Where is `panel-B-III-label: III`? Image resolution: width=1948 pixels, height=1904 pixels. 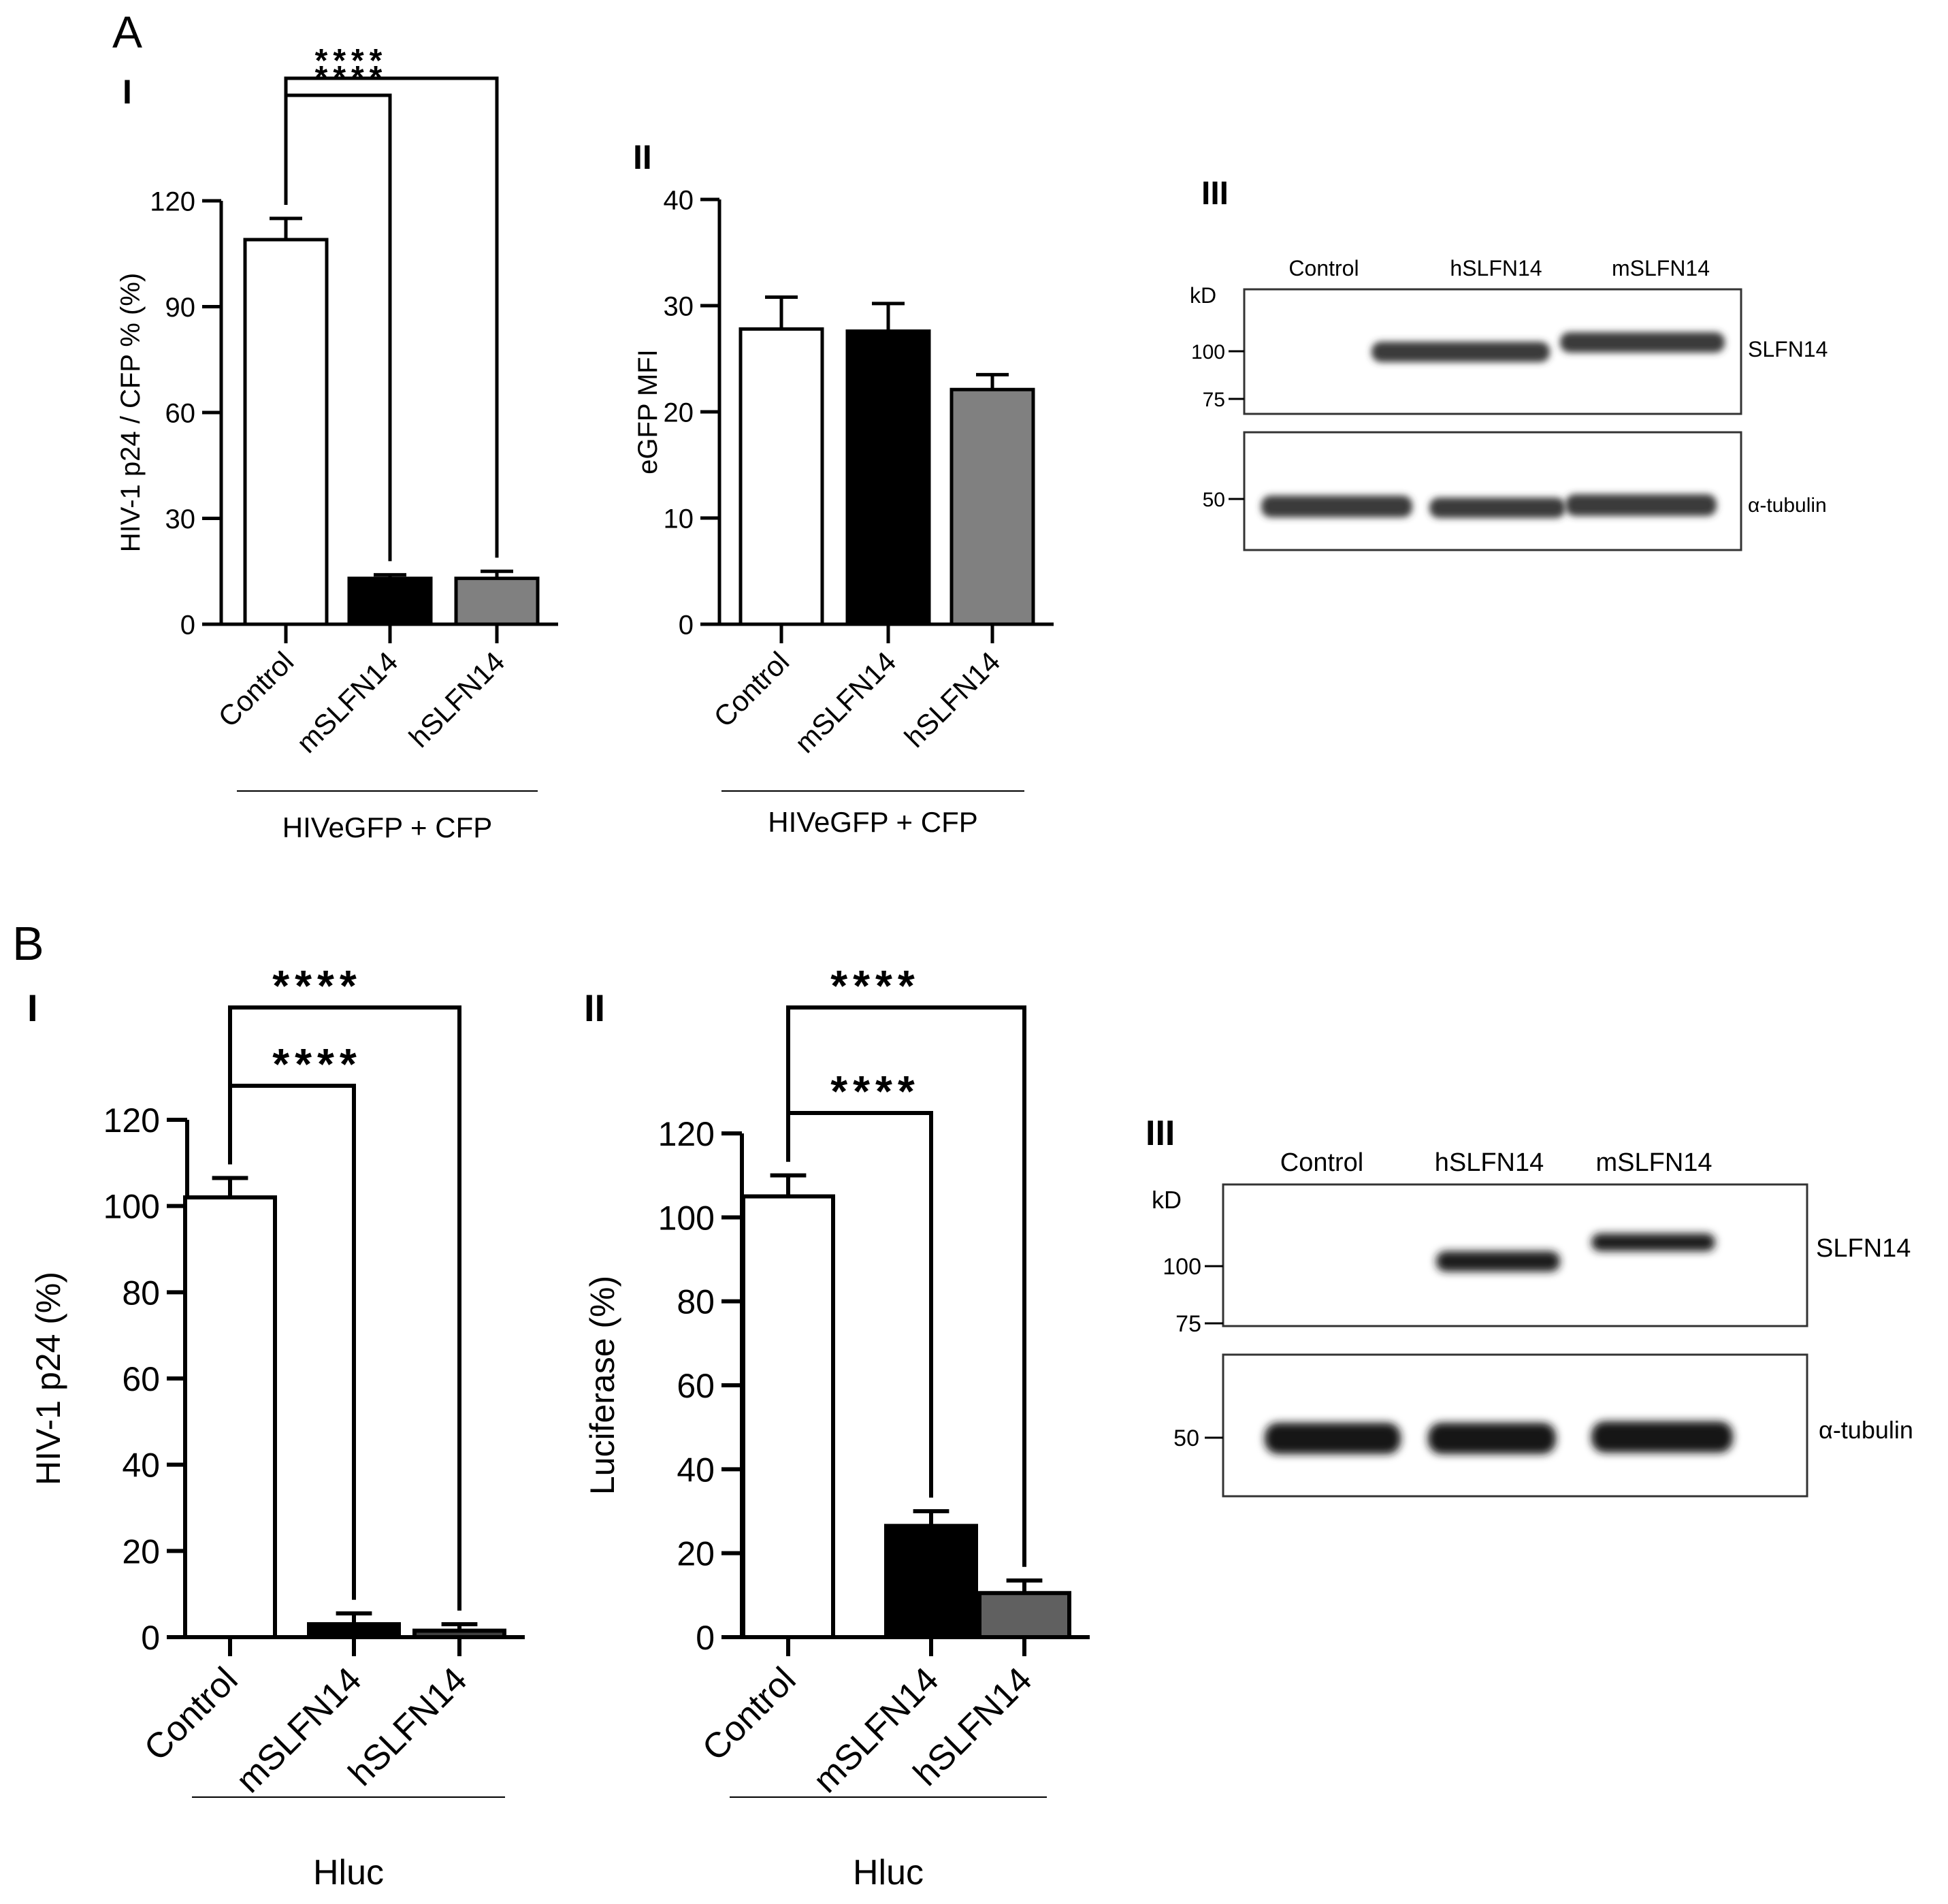
panel-B-III-label: III is located at coordinates (1160, 1133).